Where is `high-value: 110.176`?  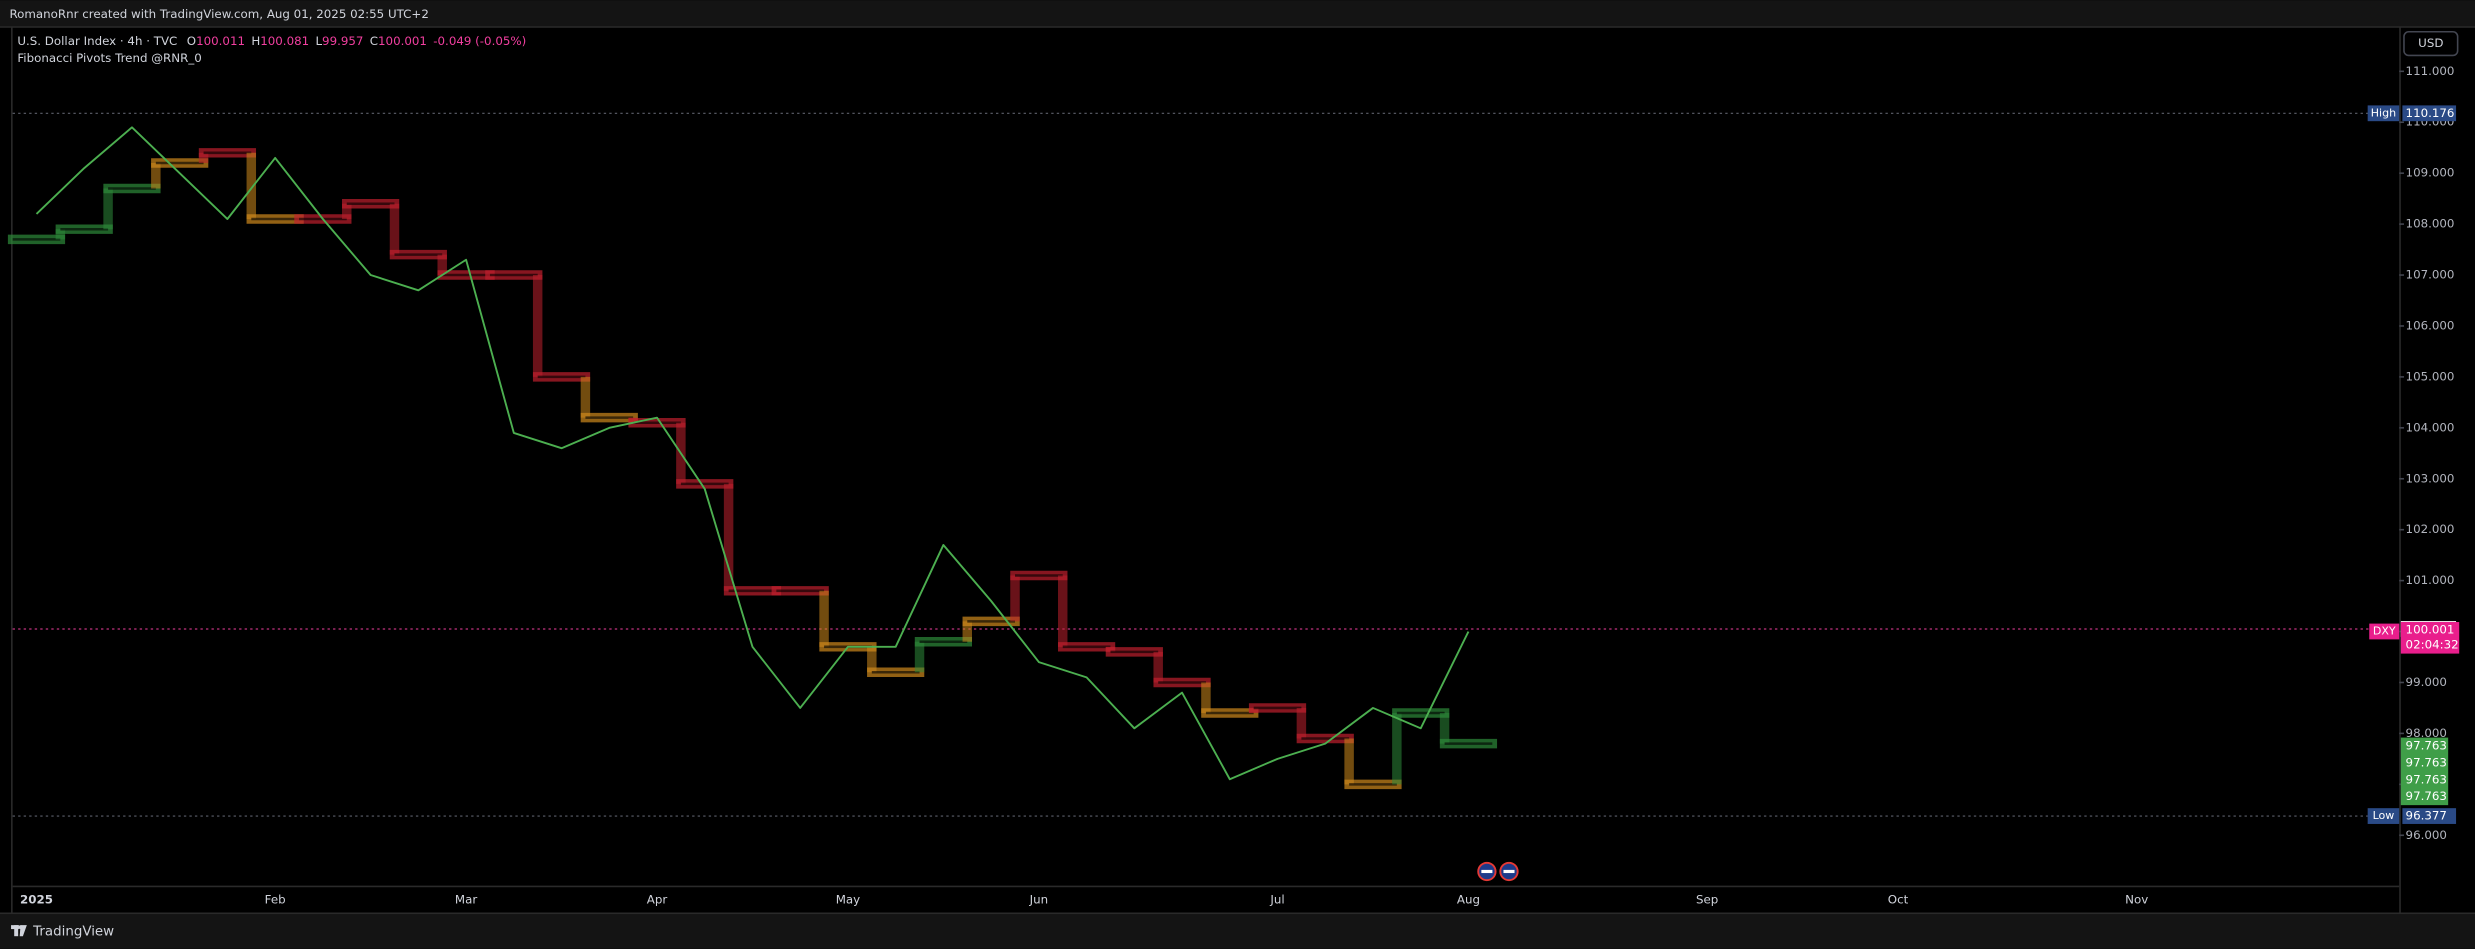 high-value: 110.176 is located at coordinates (2430, 113).